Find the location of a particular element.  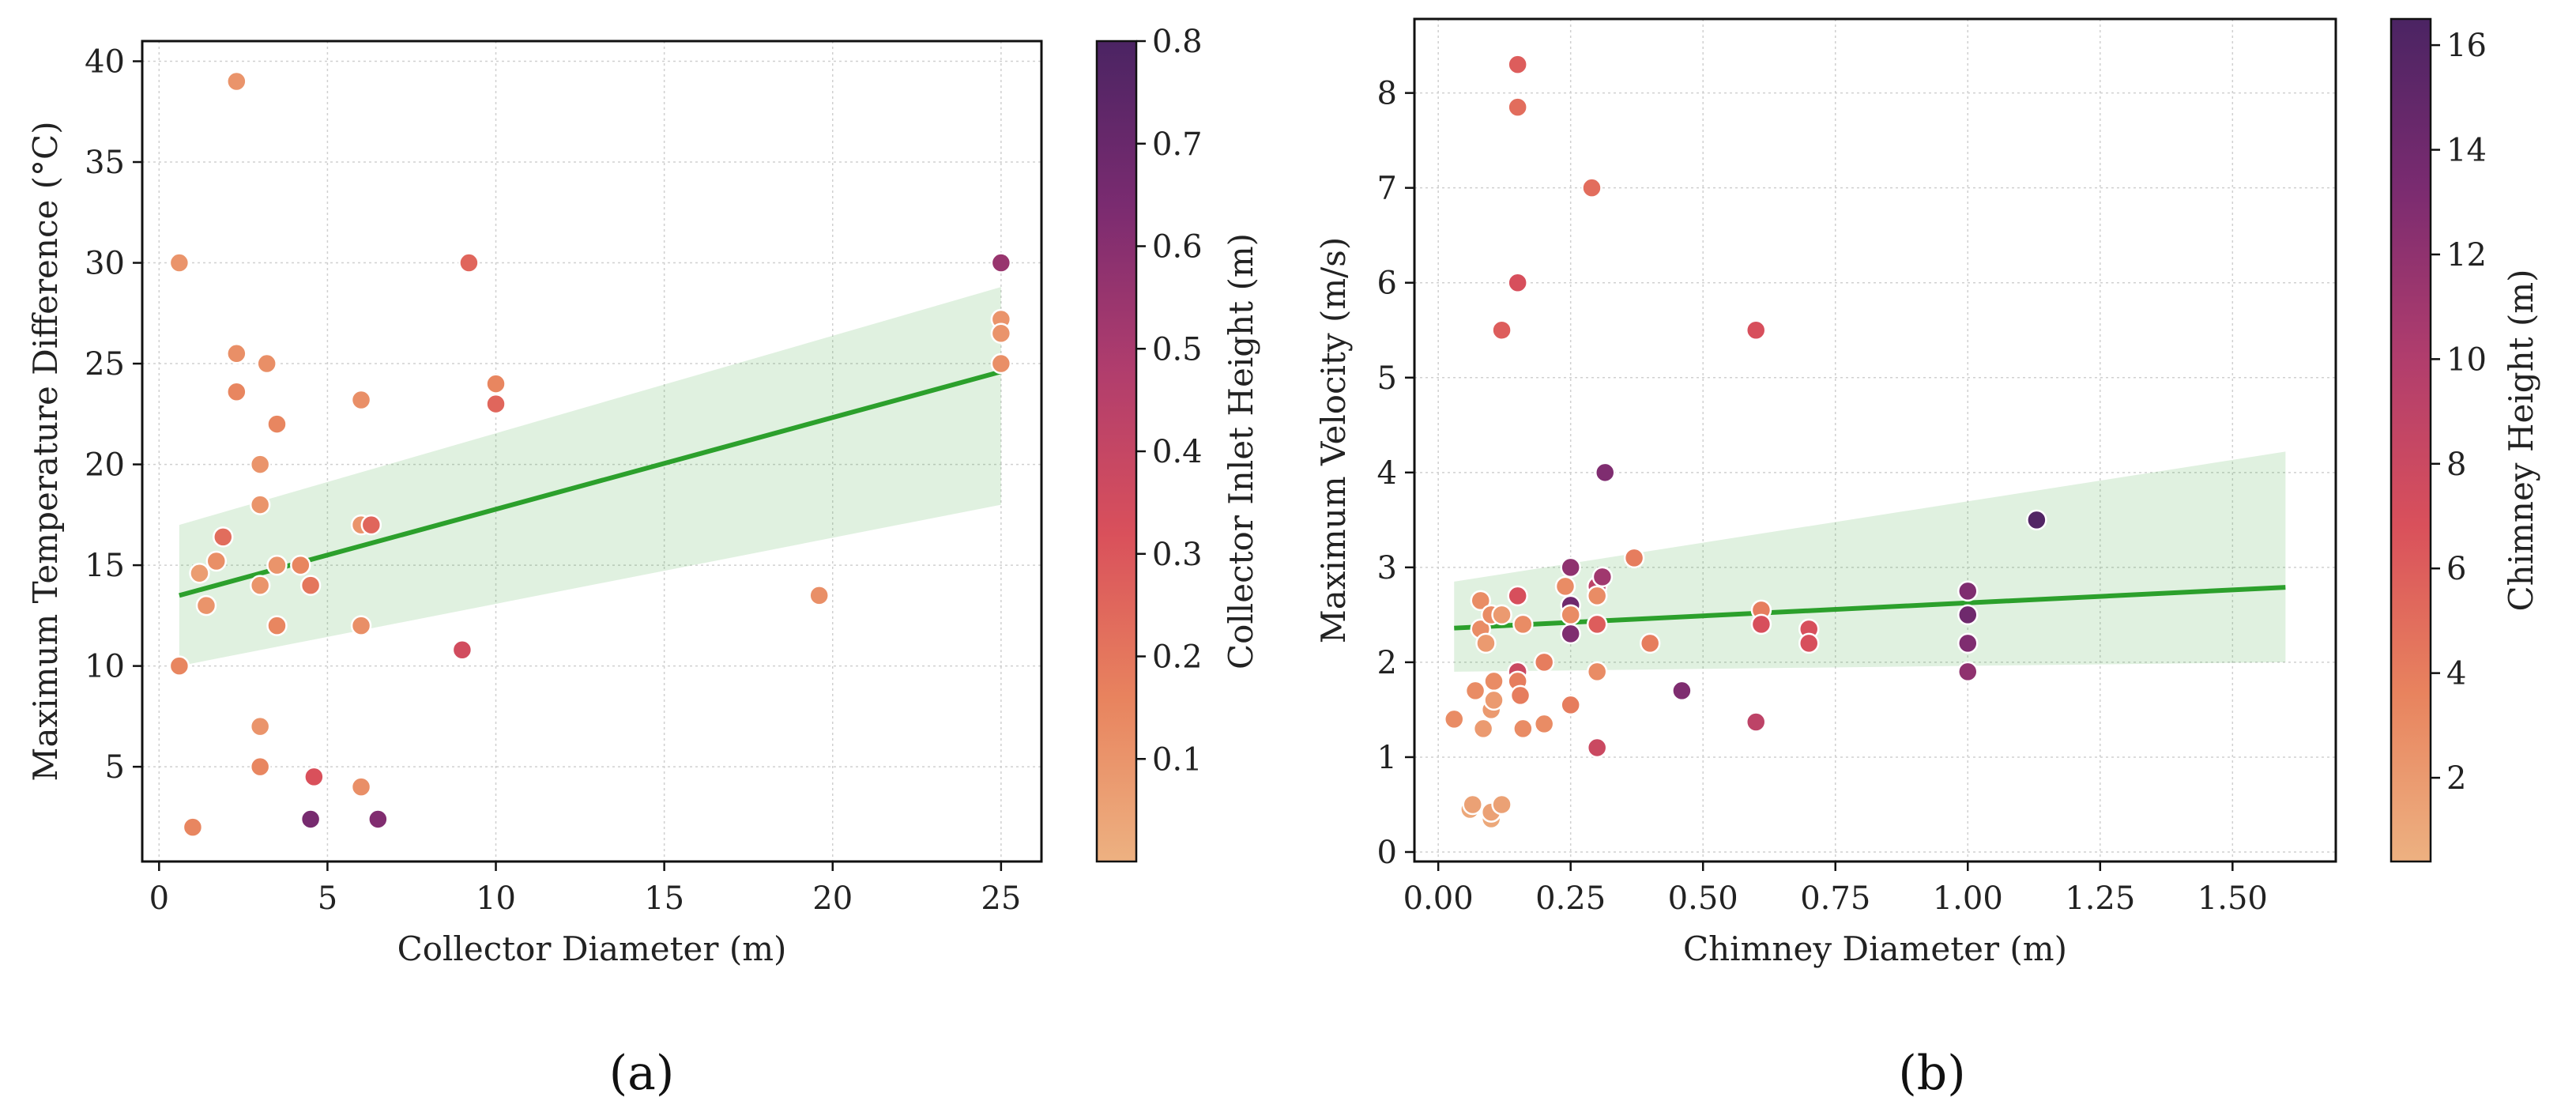

a-confidence-band is located at coordinates (590, 476).